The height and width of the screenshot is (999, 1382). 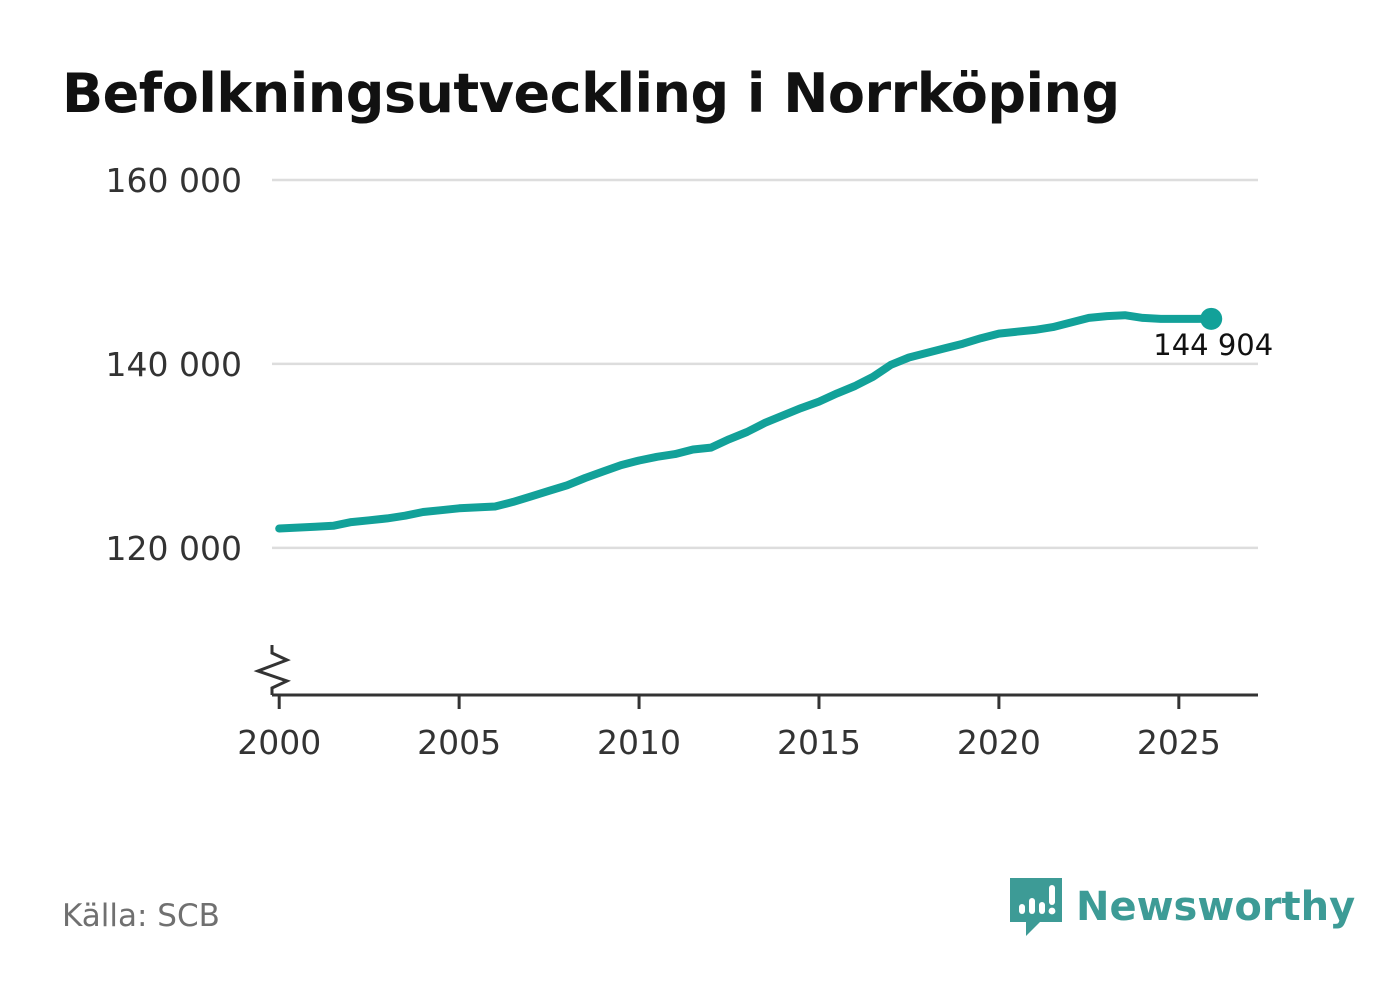 I want to click on x-axis, so click(x=755, y=677).